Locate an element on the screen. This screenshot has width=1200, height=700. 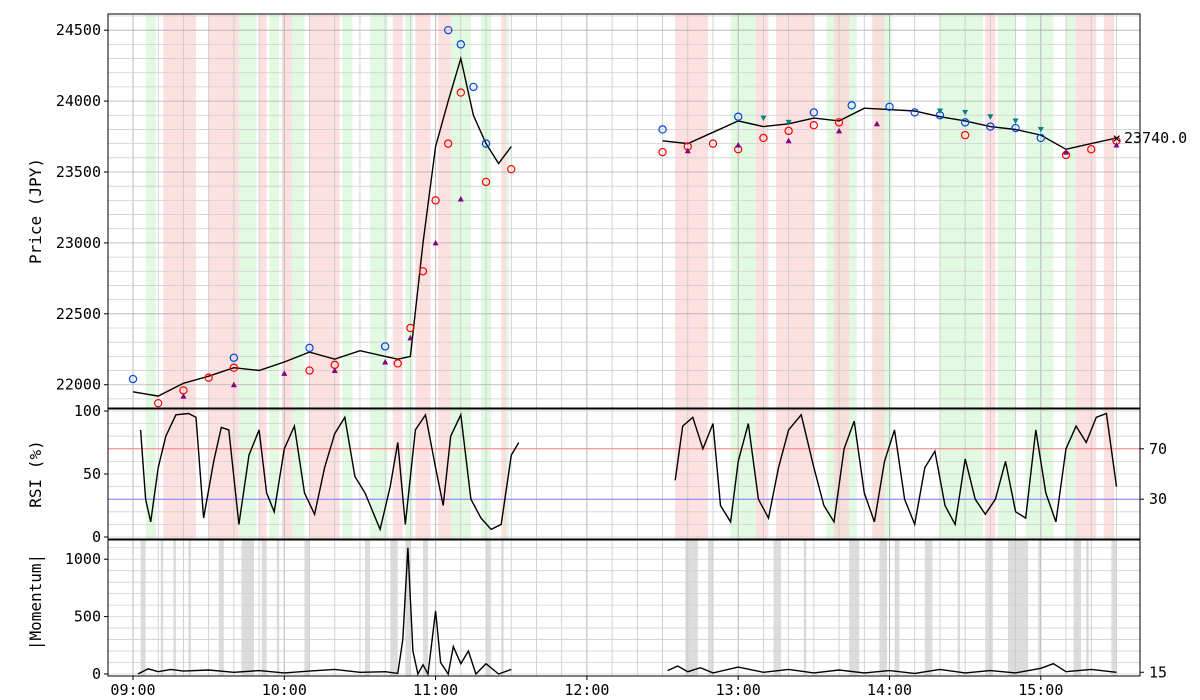
xtick-label: 12:00 is located at coordinates (586, 690).